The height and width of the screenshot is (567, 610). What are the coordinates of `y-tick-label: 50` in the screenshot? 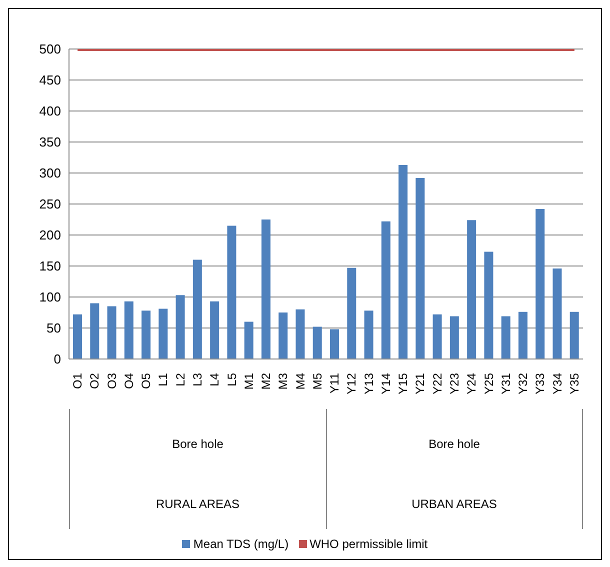 It's located at (53, 328).